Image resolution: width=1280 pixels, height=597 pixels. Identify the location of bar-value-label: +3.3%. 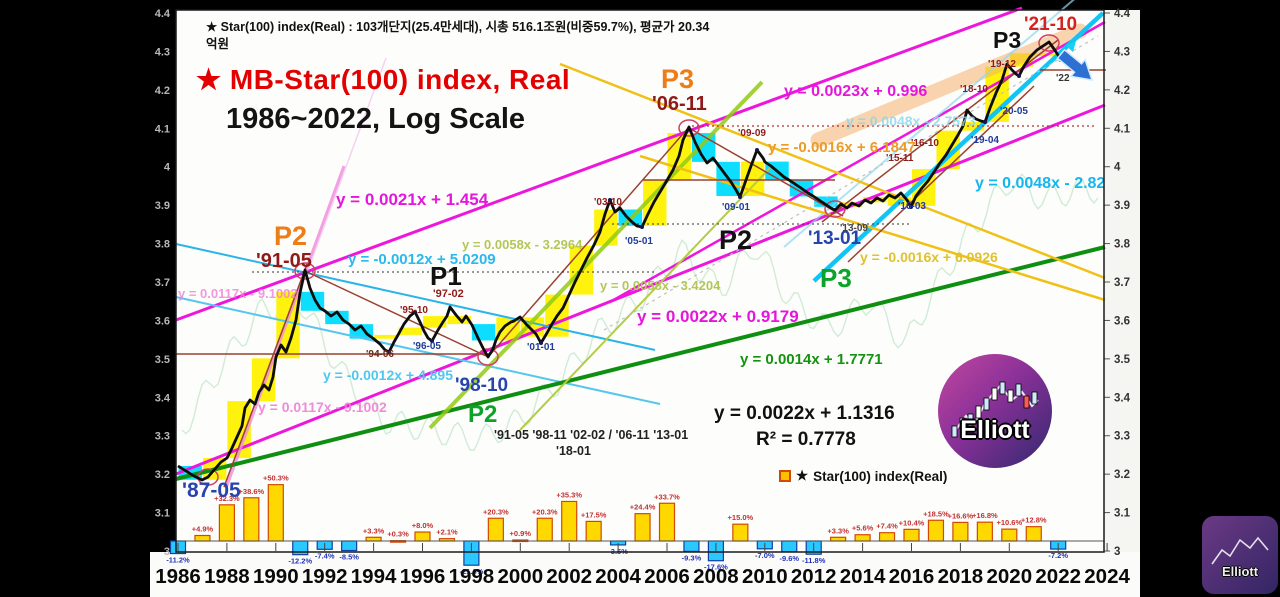
(374, 530).